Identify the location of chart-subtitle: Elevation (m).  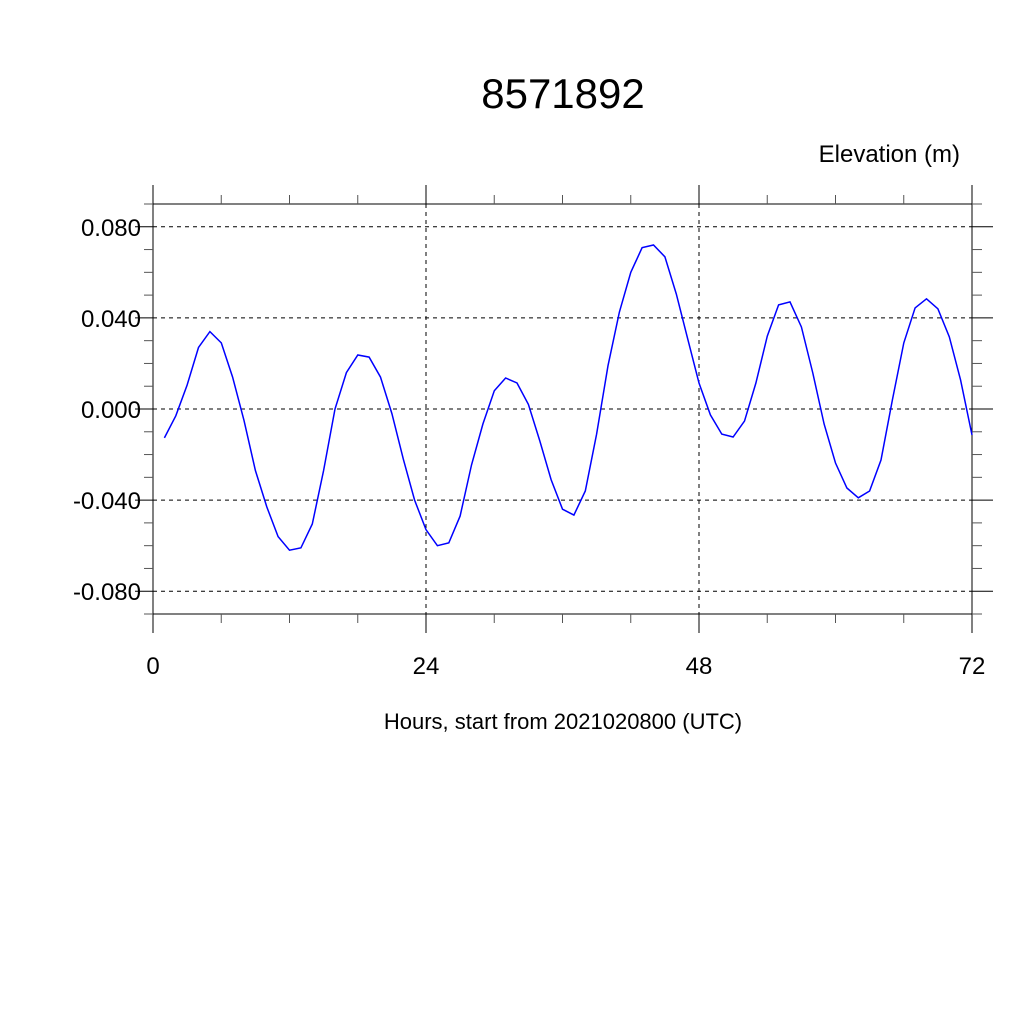
(889, 154).